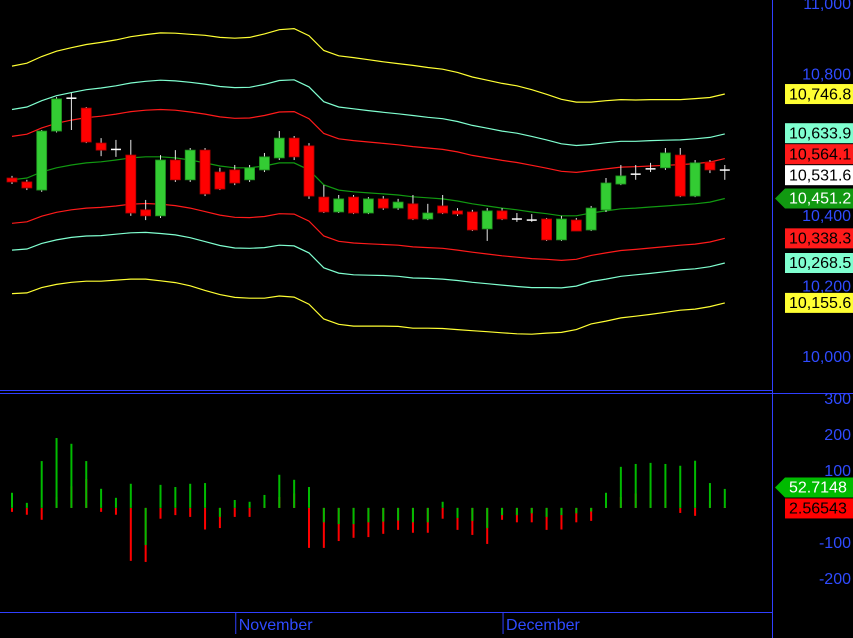 The image size is (853, 638). Describe the element at coordinates (827, 6) in the screenshot. I see `y-tick-label: 11,000` at that location.